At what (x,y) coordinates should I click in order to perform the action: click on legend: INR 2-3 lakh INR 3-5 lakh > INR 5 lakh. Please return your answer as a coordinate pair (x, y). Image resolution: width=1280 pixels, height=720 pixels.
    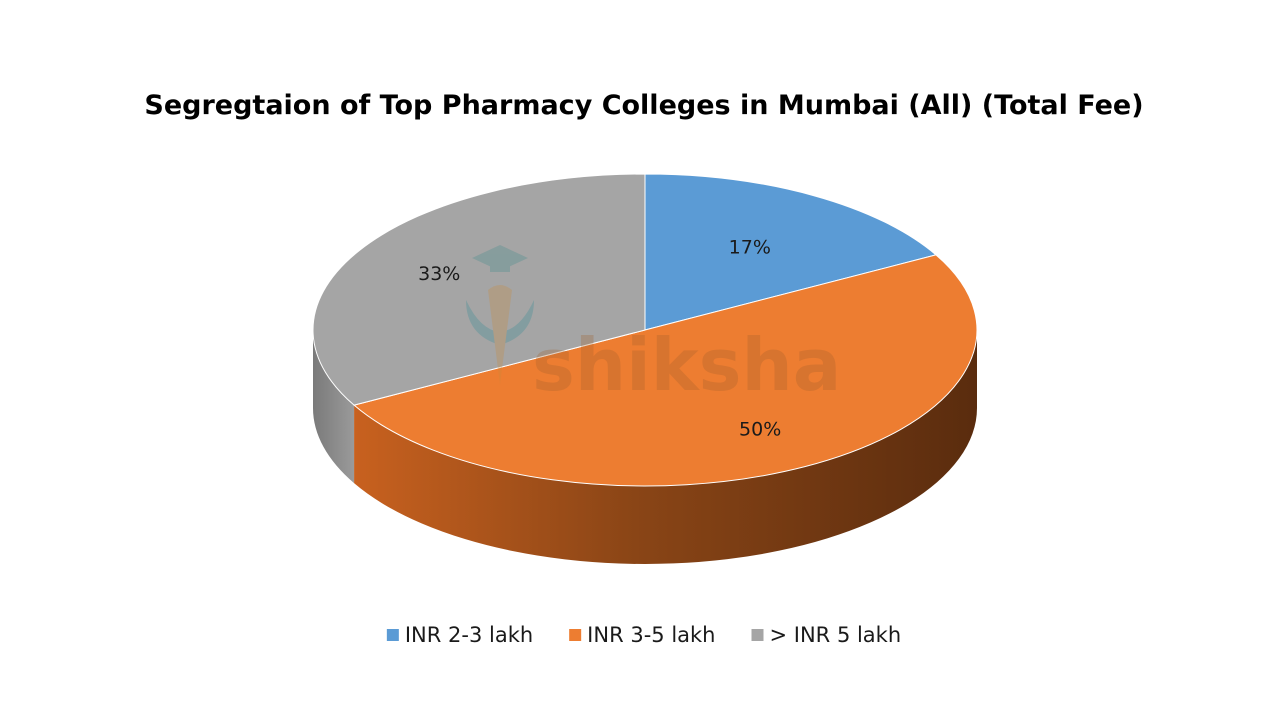
    Looking at the image, I should click on (644, 635).